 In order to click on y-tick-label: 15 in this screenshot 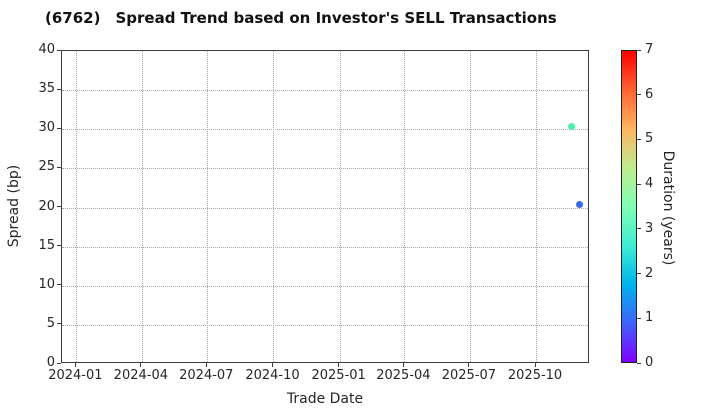, I will do `click(46, 245)`.